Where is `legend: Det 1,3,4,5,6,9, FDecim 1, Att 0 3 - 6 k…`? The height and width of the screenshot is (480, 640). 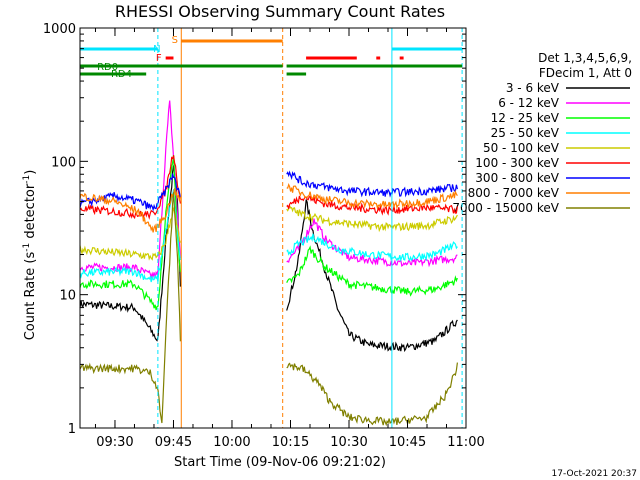
legend: Det 1,3,4,5,6,9, FDecim 1, Att 0 3 - 6 k… is located at coordinates (542, 133).